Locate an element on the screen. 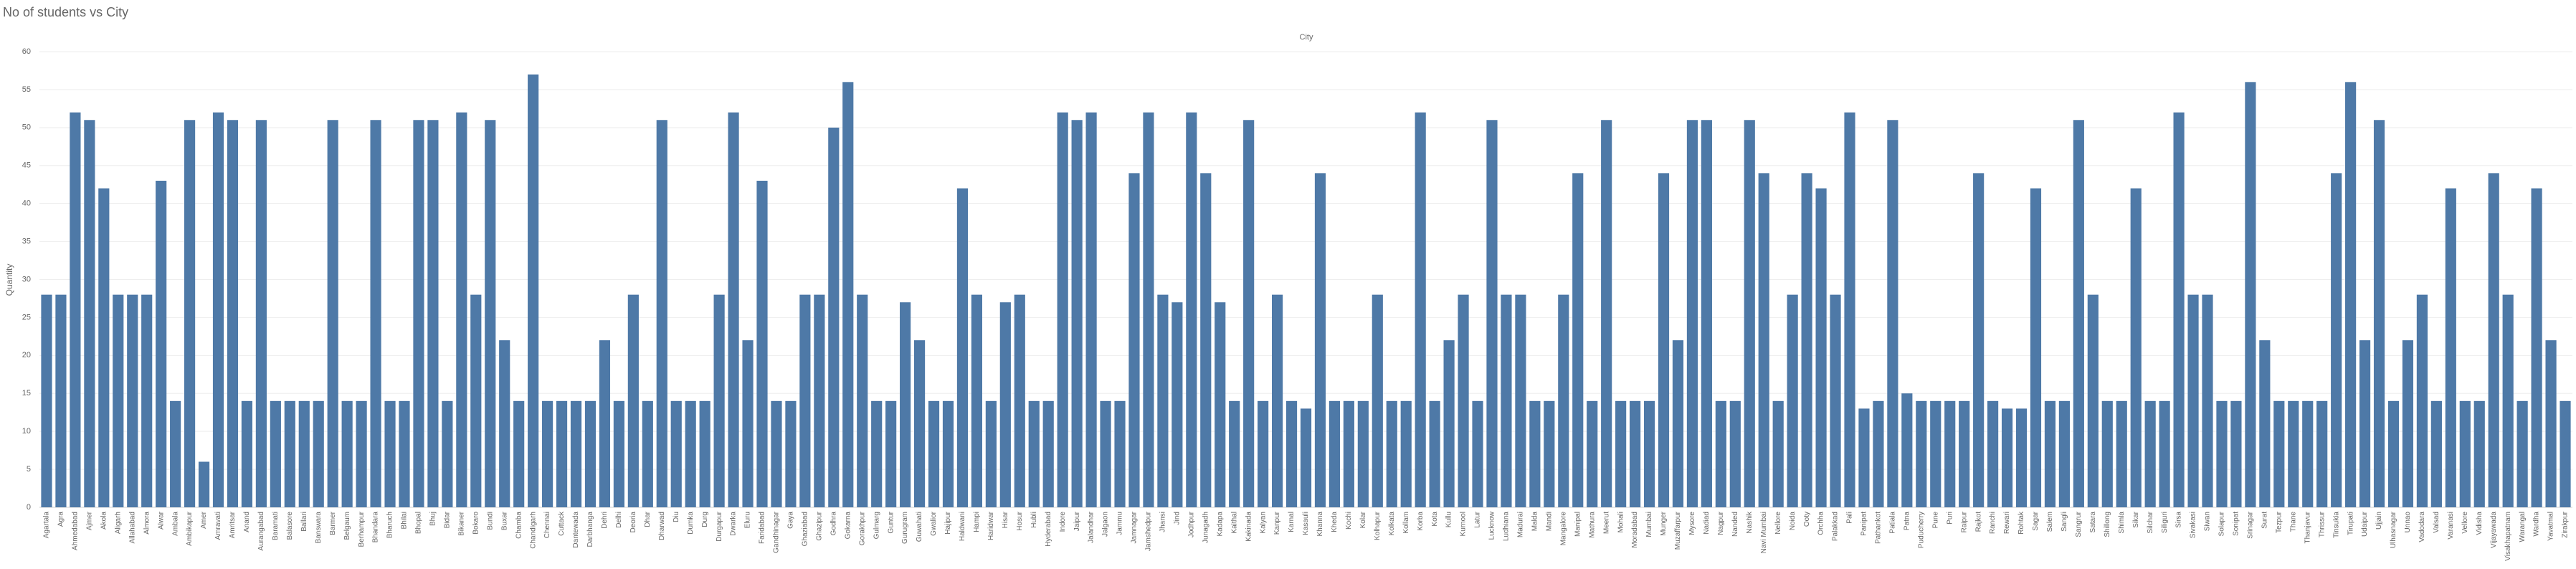 The width and height of the screenshot is (2576, 569). x-tick-label: Kolhapur is located at coordinates (1378, 526).